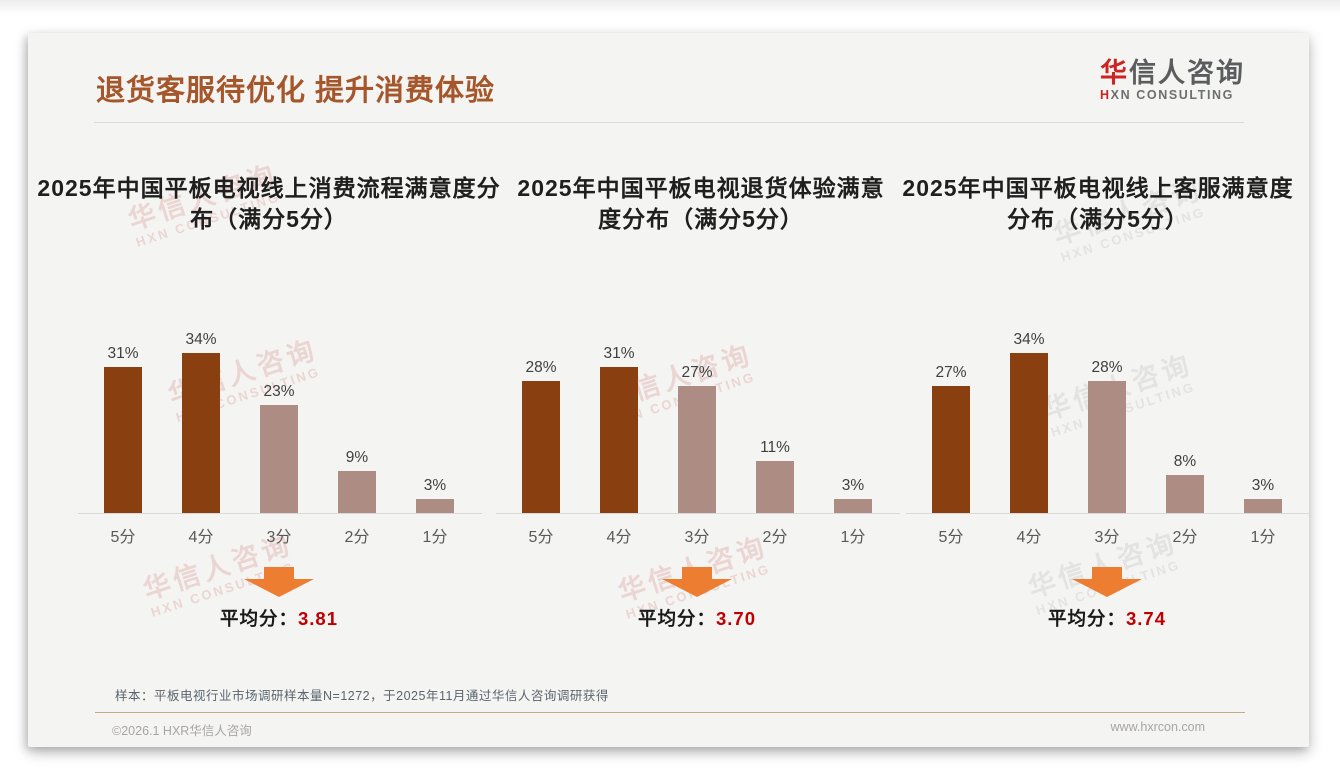 Image resolution: width=1340 pixels, height=780 pixels. Describe the element at coordinates (357, 417) in the screenshot. I see `bar-slot: 9%` at that location.